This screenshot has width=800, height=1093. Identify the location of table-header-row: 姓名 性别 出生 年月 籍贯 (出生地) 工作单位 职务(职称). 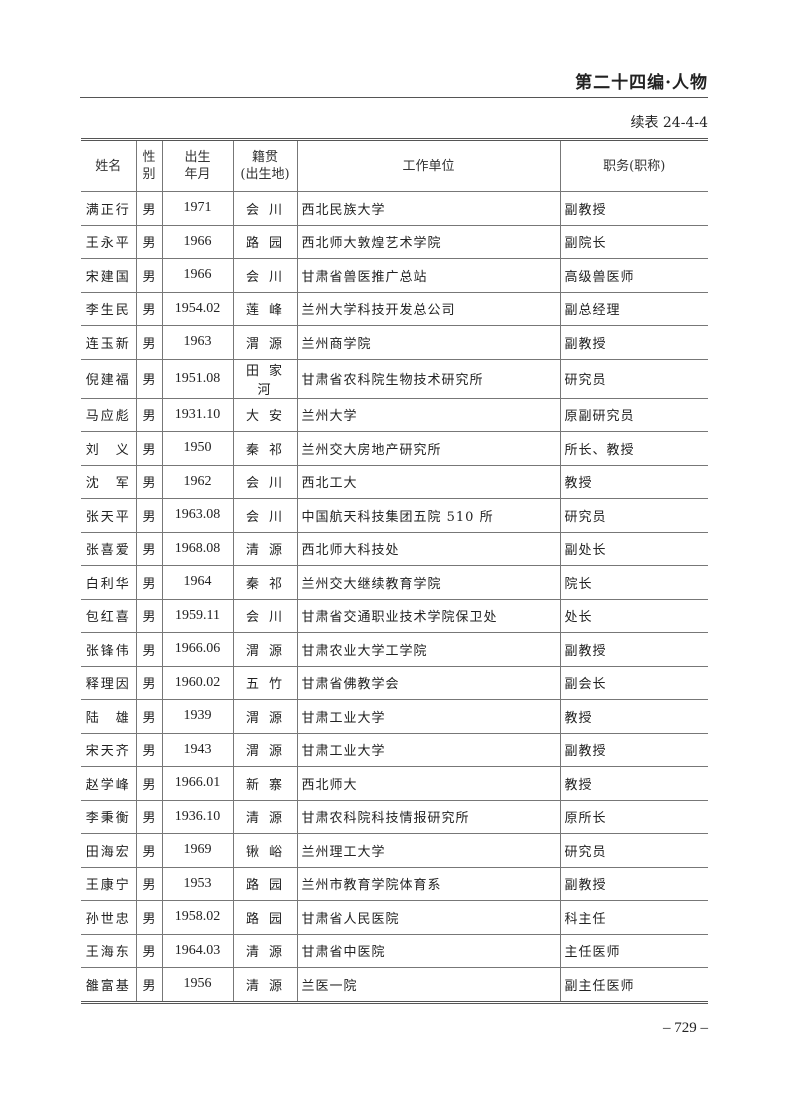
(394, 165).